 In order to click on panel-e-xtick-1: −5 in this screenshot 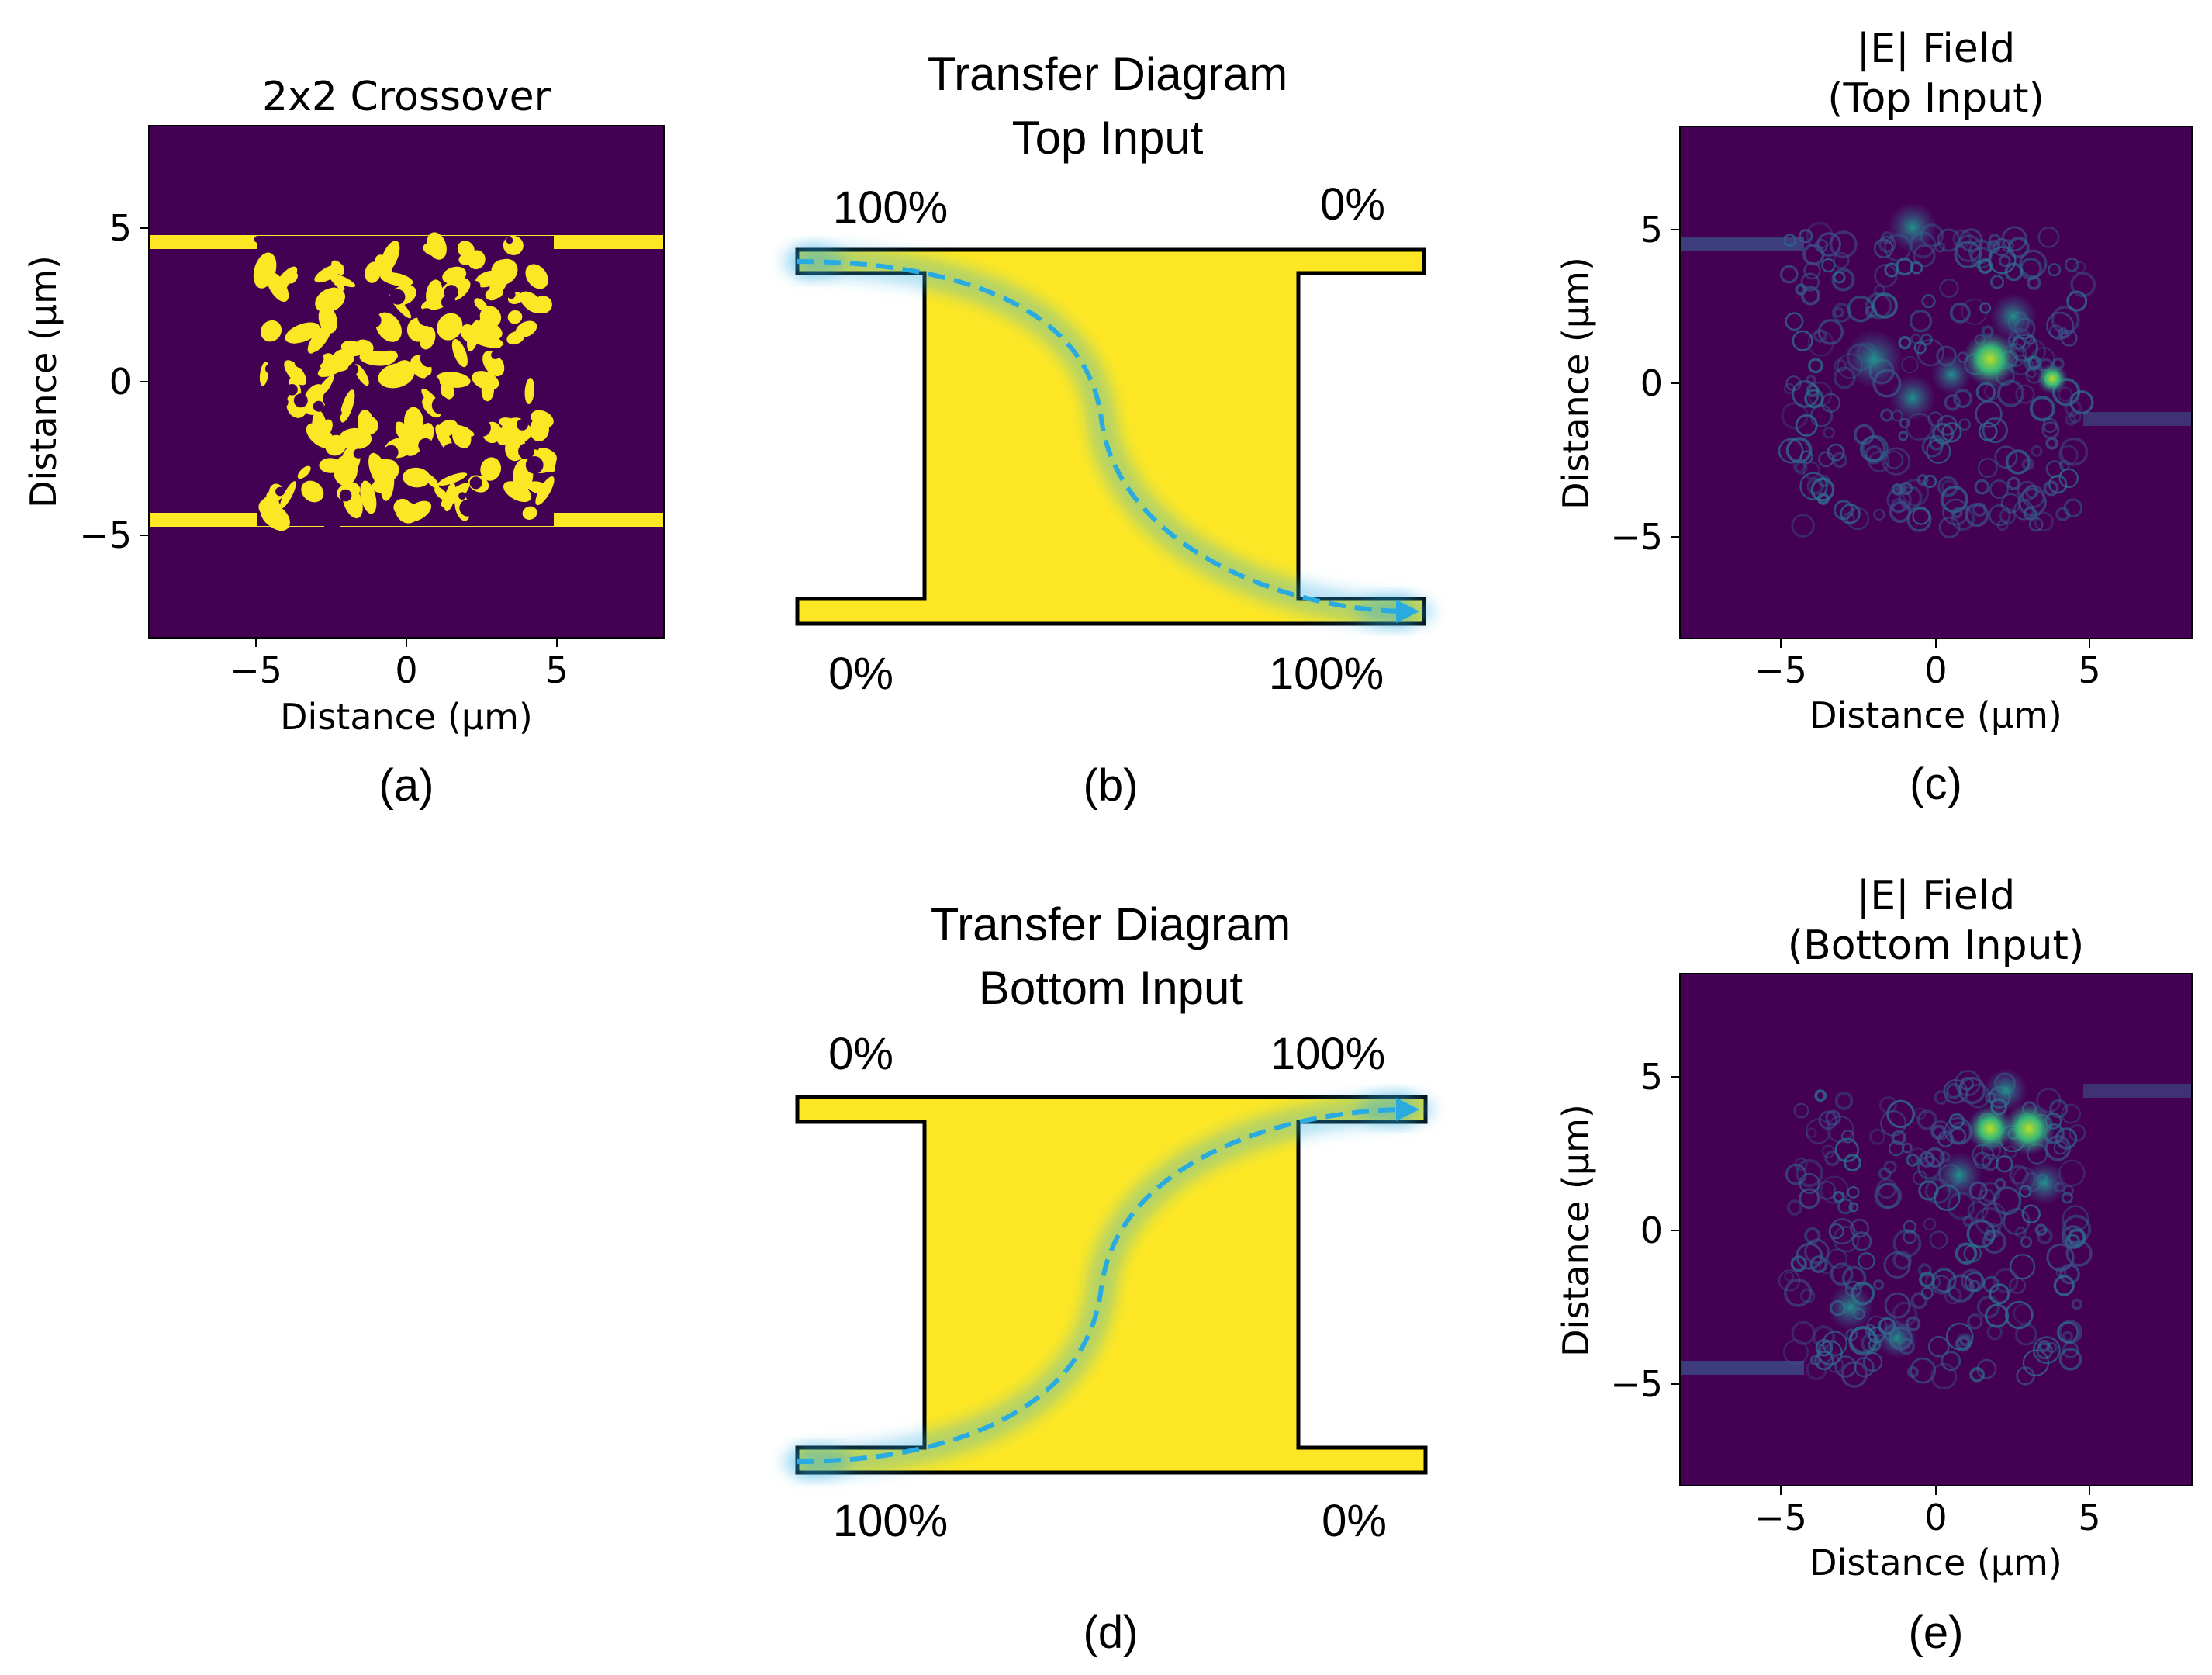, I will do `click(1780, 1517)`.